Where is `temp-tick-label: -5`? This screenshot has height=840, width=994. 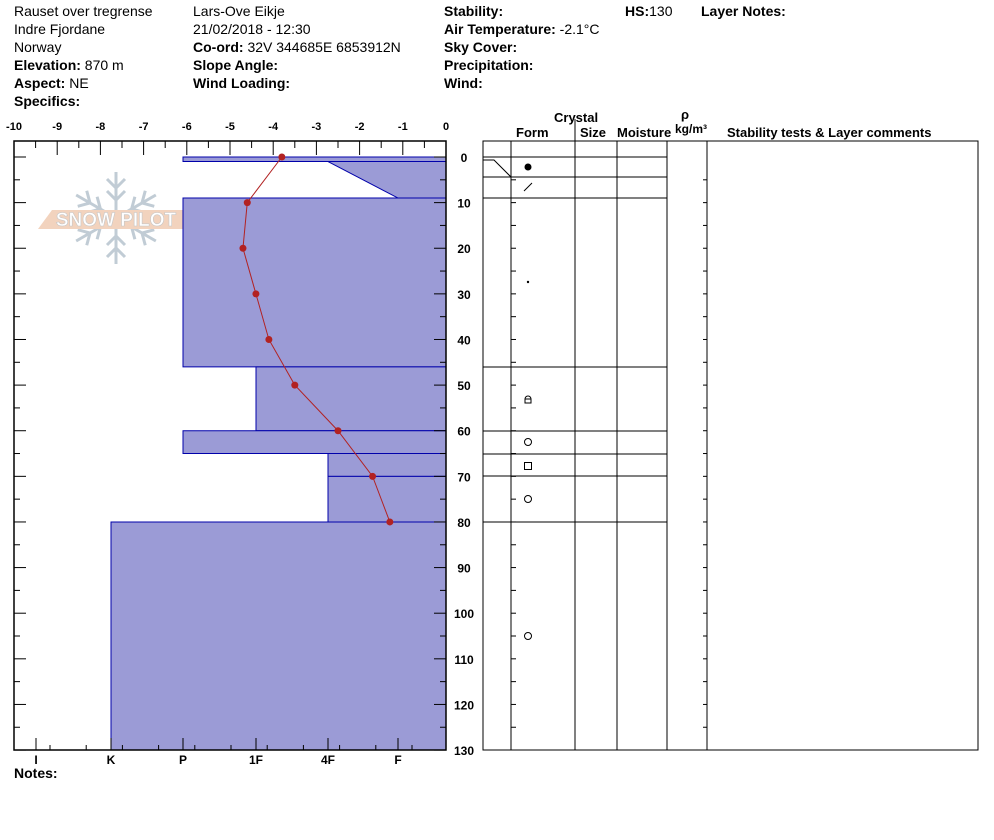
temp-tick-label: -5 is located at coordinates (230, 127).